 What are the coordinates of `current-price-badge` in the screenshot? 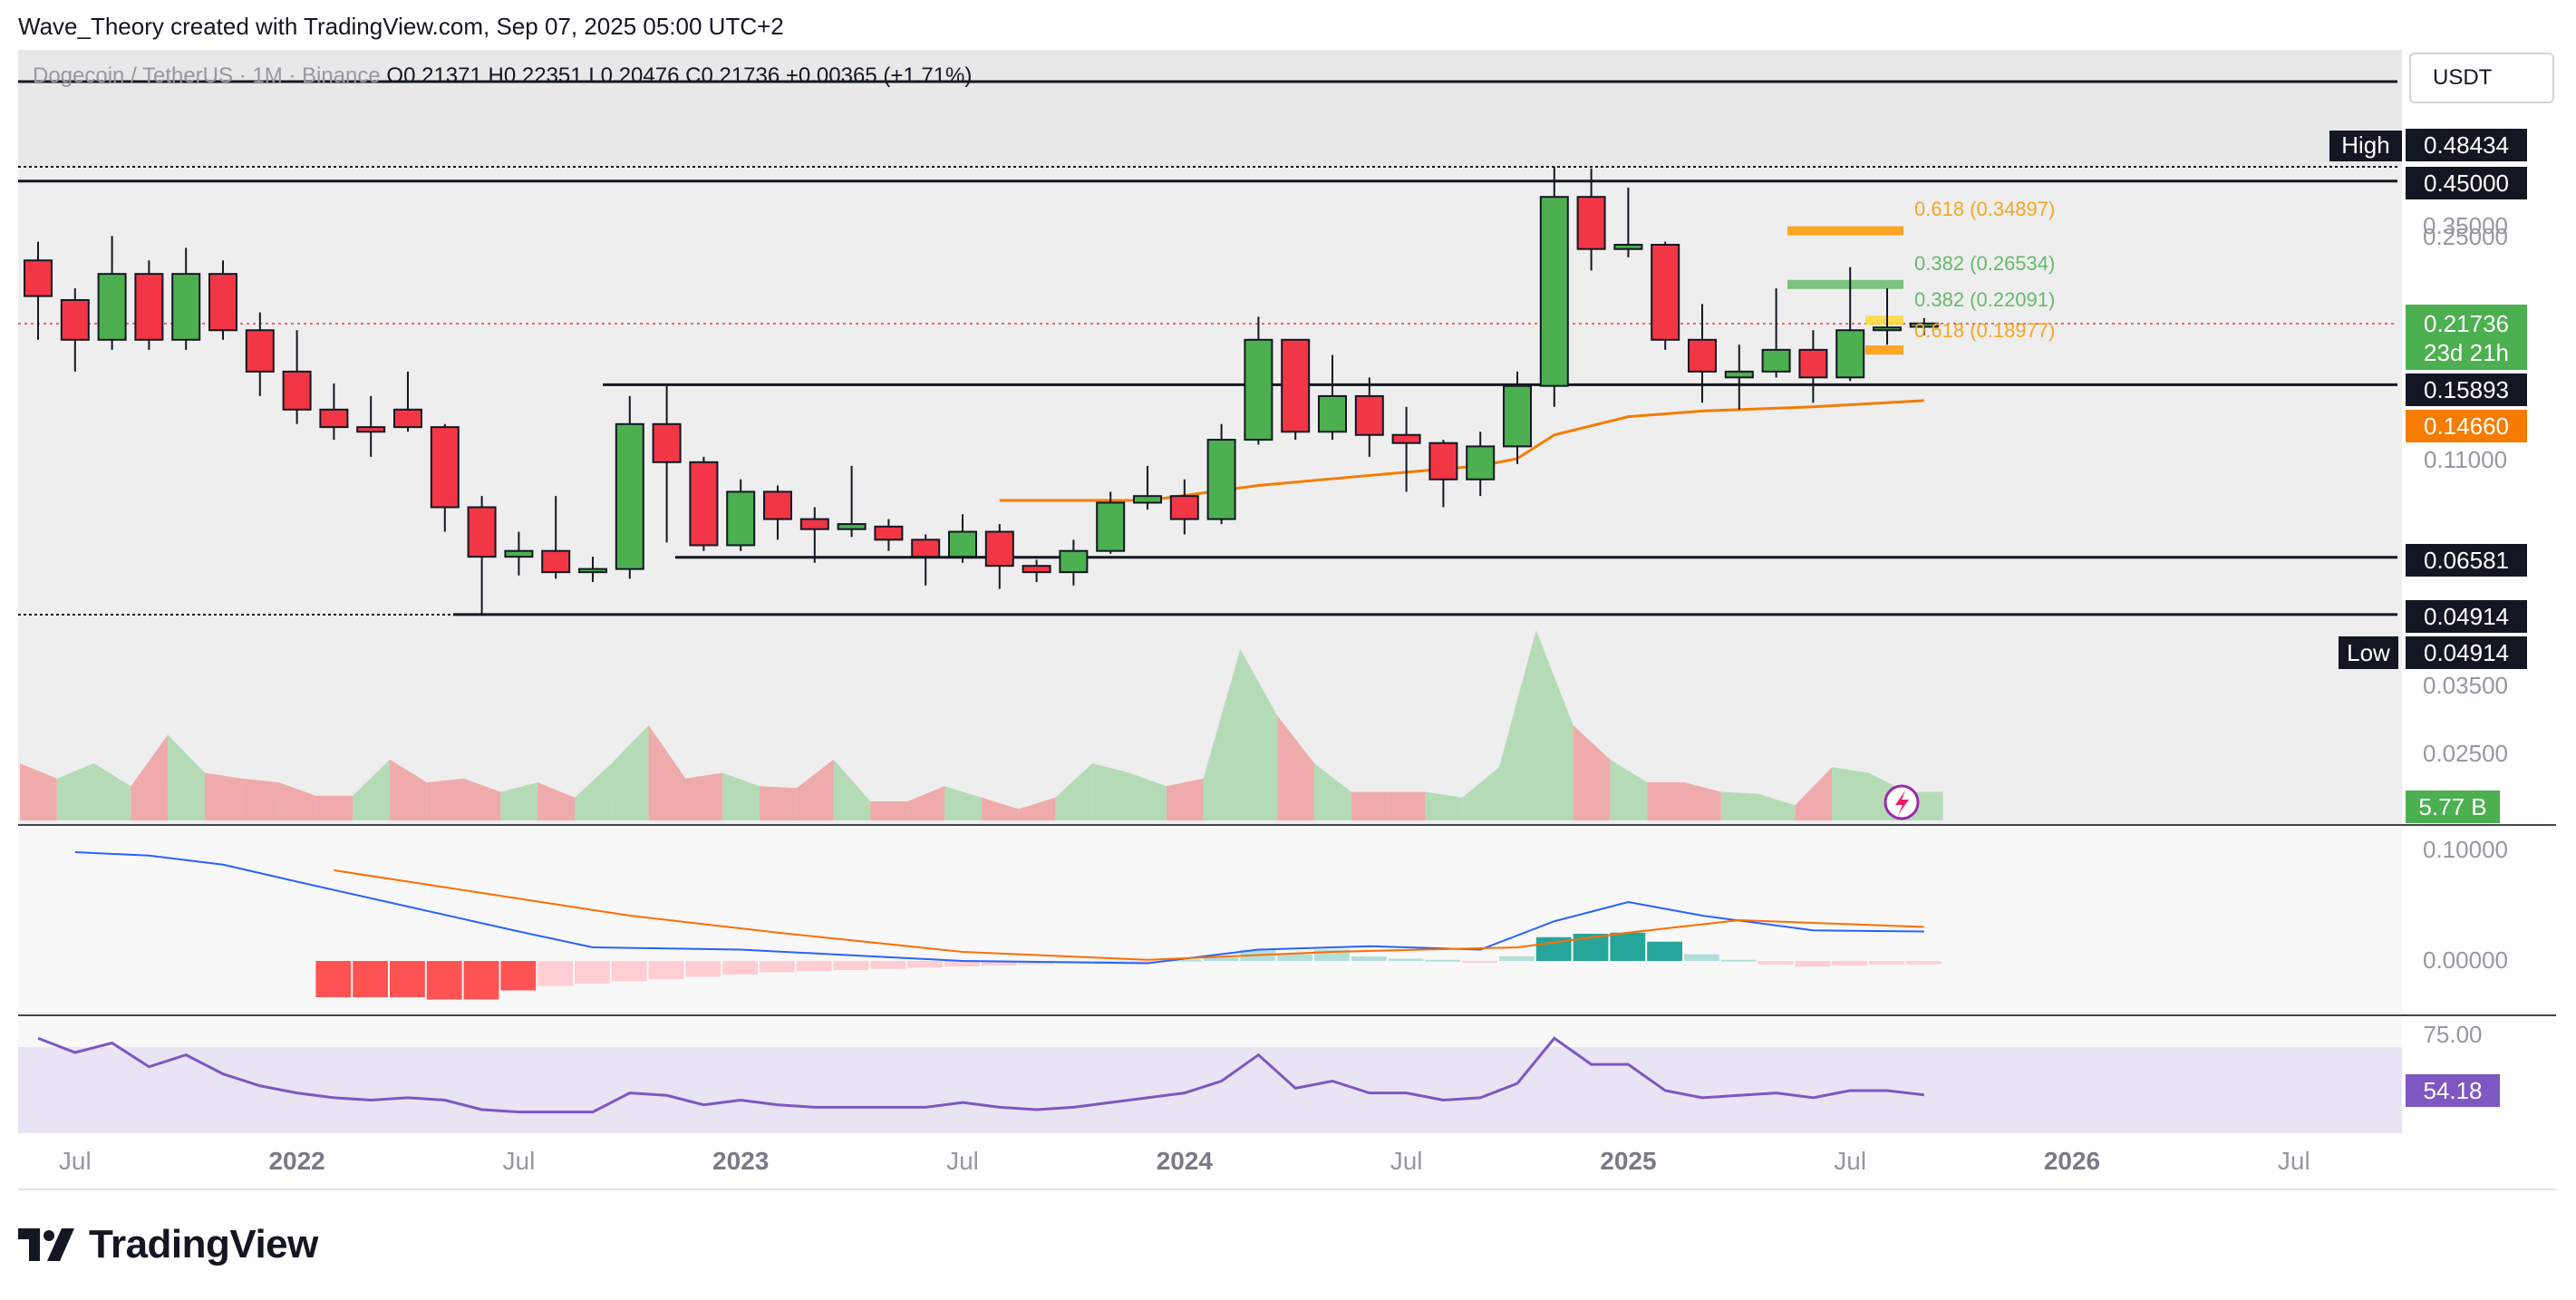 It's located at (2466, 337).